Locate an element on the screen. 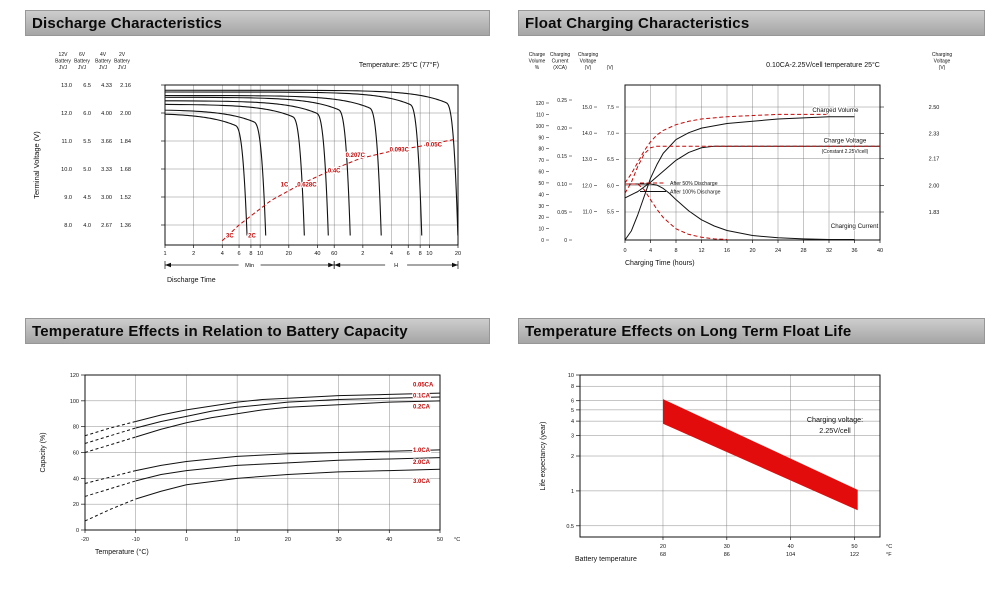  svg-text: Temperature: 25°C (77°F) is located at coordinates (399, 65).